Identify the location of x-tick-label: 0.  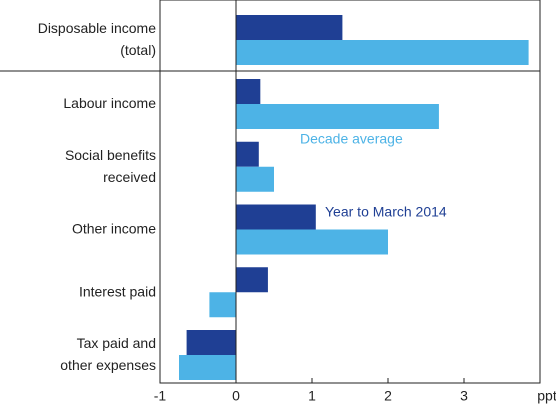
(236, 396).